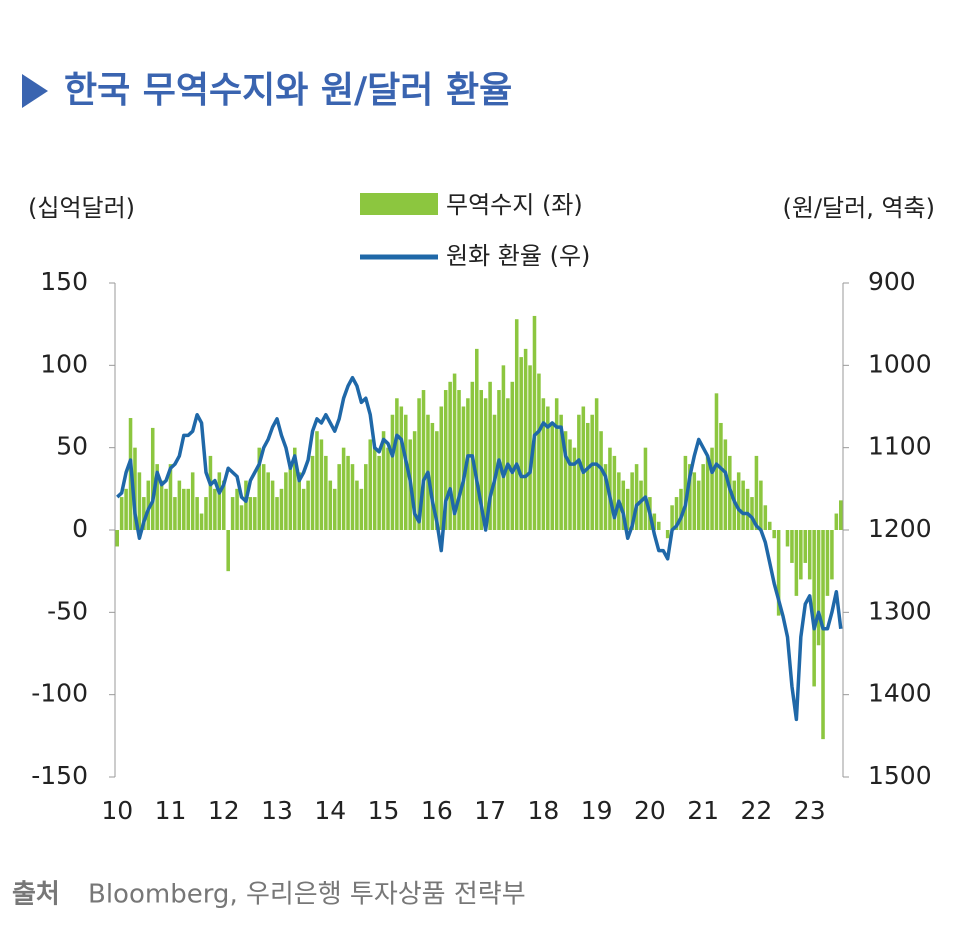  I want to click on x-tick-label: 10, so click(117, 810).